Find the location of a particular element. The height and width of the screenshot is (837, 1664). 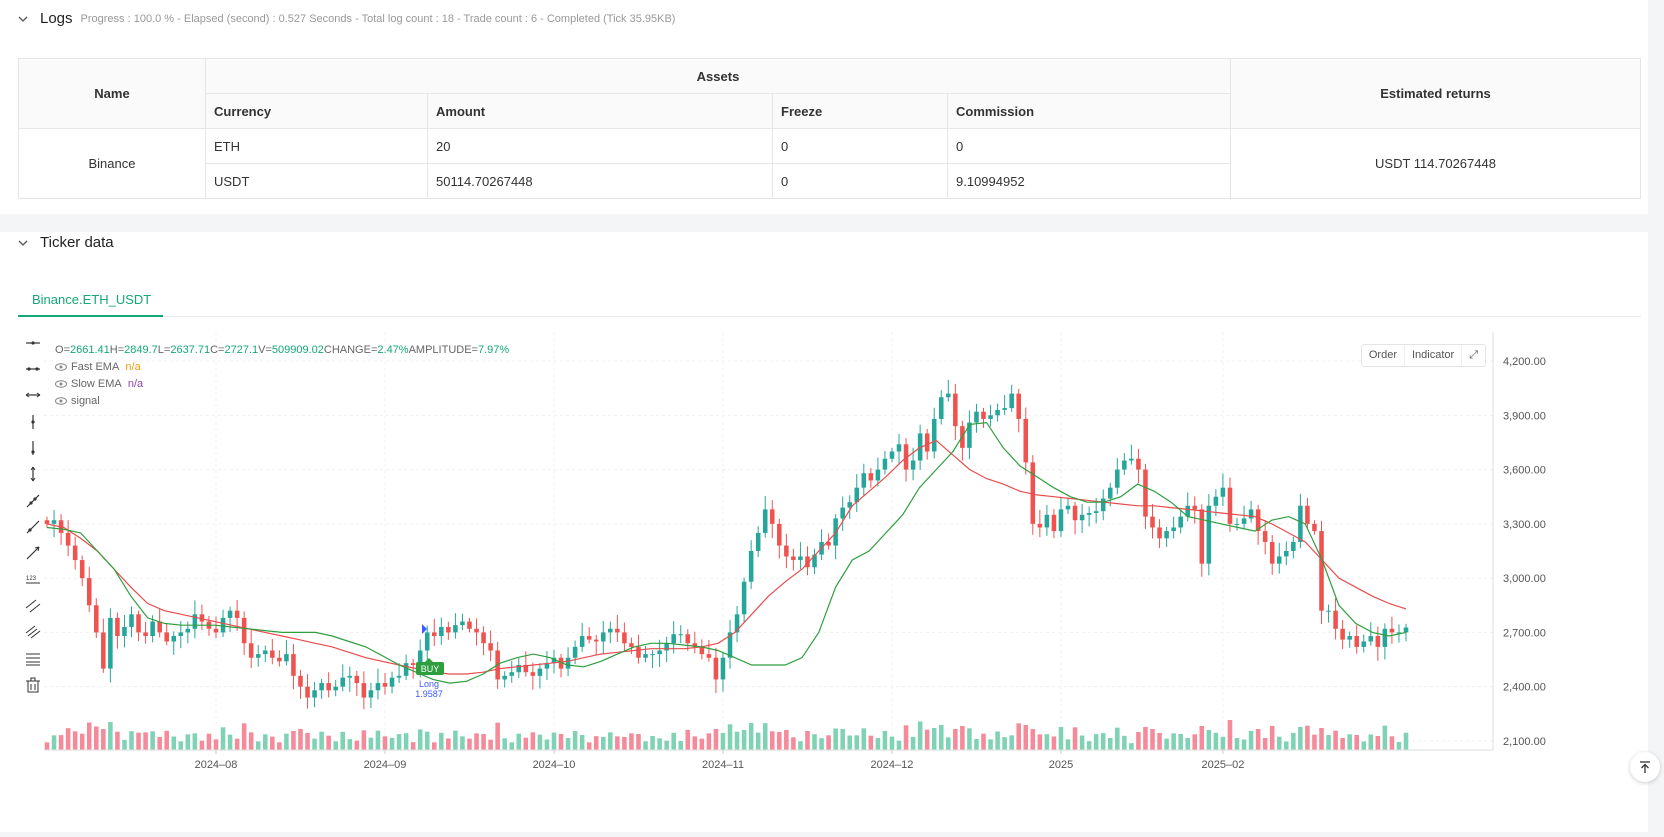

parallel-channel-icon is located at coordinates (33, 606).